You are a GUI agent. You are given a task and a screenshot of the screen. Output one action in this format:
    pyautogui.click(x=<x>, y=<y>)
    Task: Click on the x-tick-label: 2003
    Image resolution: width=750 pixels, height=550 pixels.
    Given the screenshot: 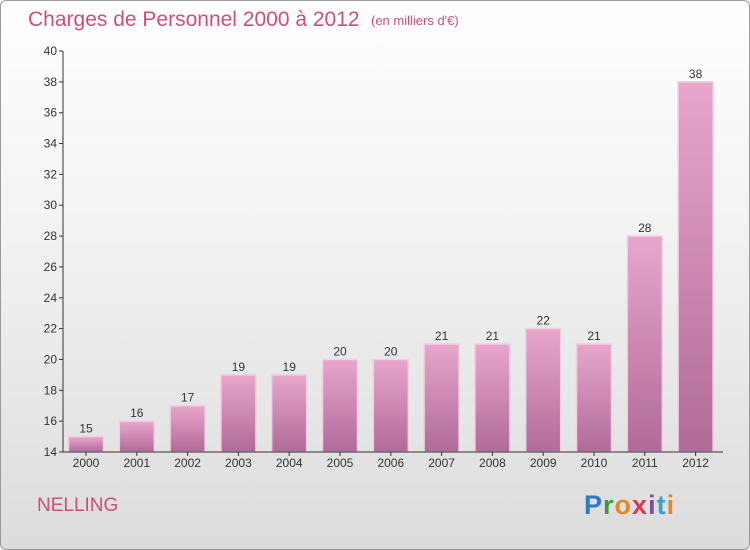 What is the action you would take?
    pyautogui.click(x=238, y=463)
    